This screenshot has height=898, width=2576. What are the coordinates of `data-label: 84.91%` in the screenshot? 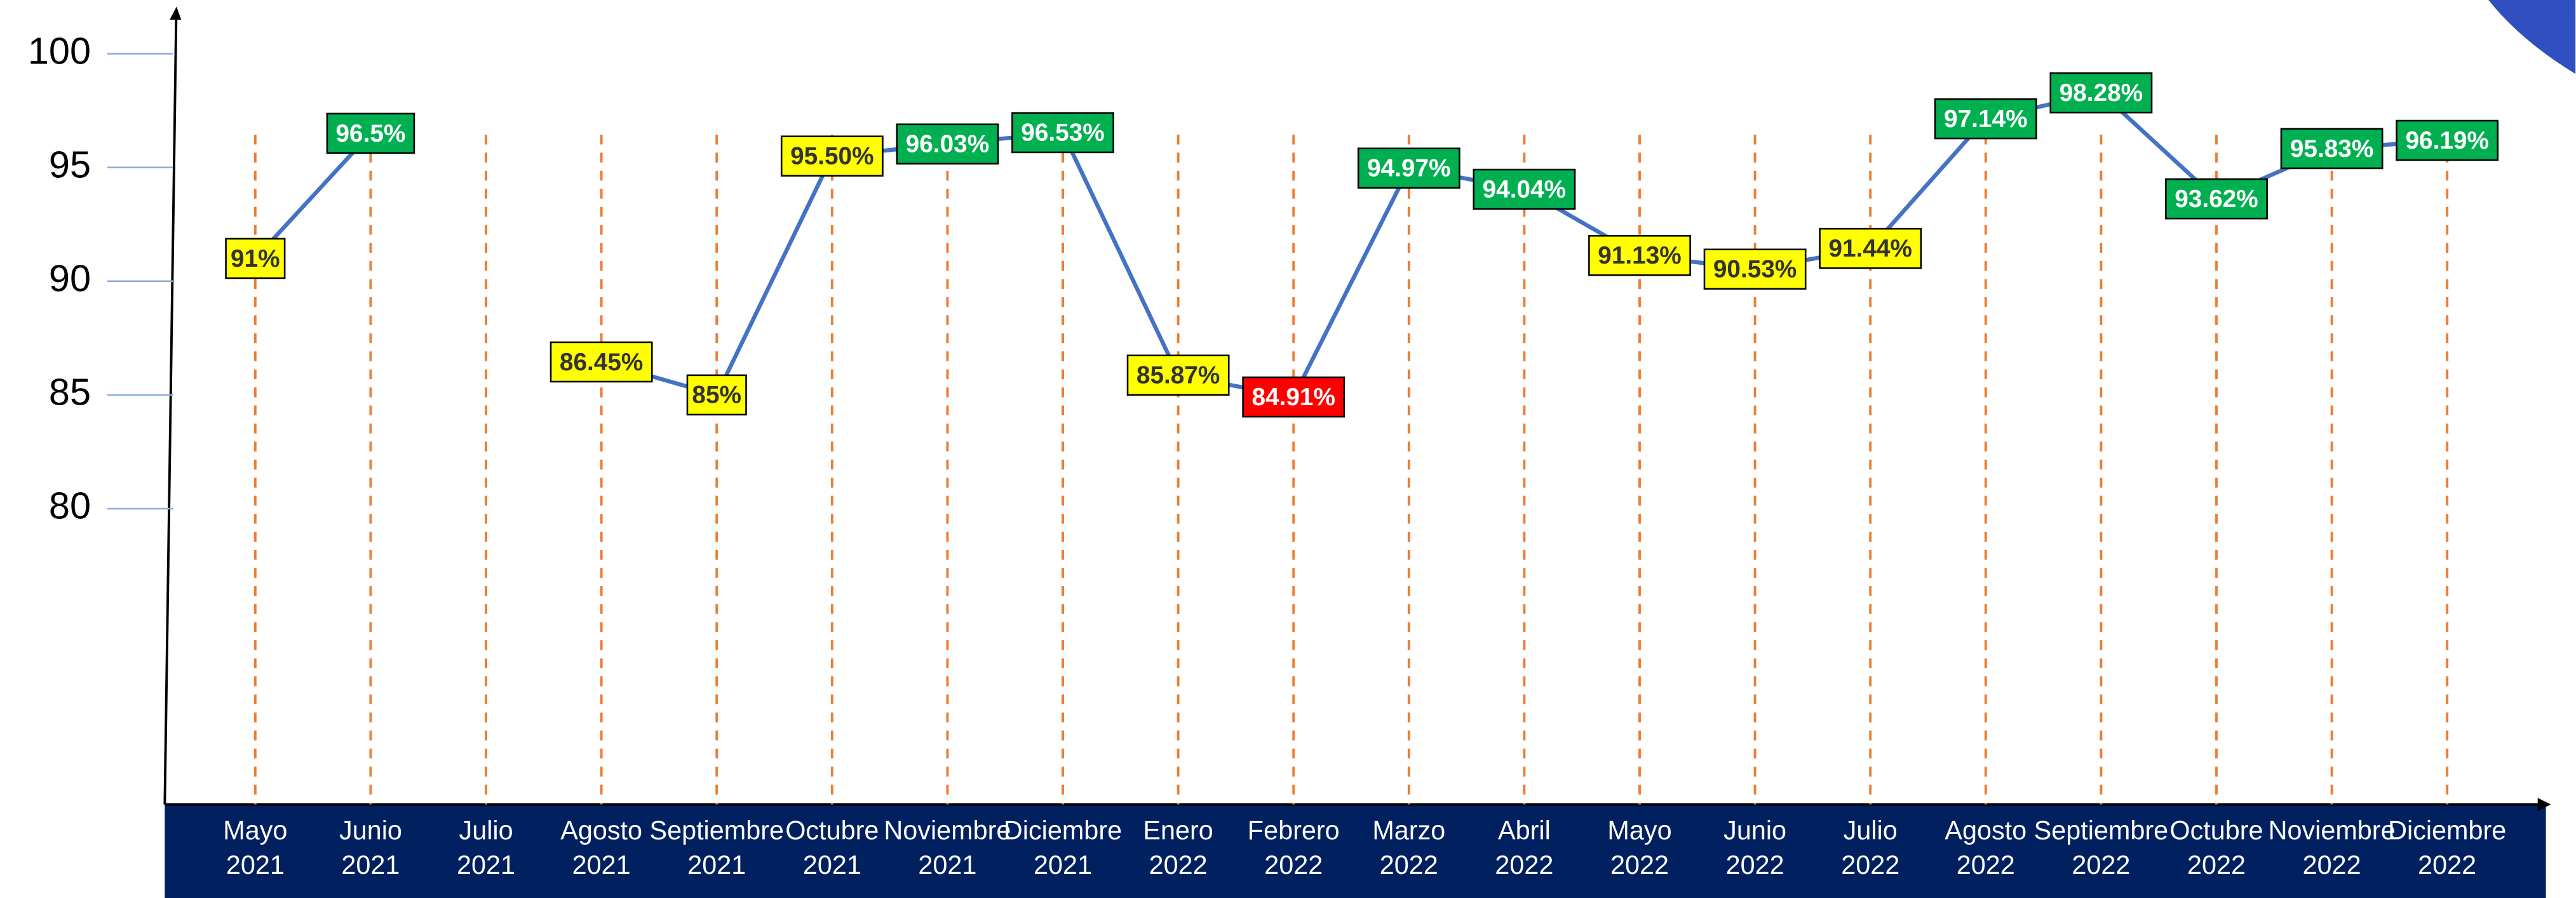 It's located at (1293, 397).